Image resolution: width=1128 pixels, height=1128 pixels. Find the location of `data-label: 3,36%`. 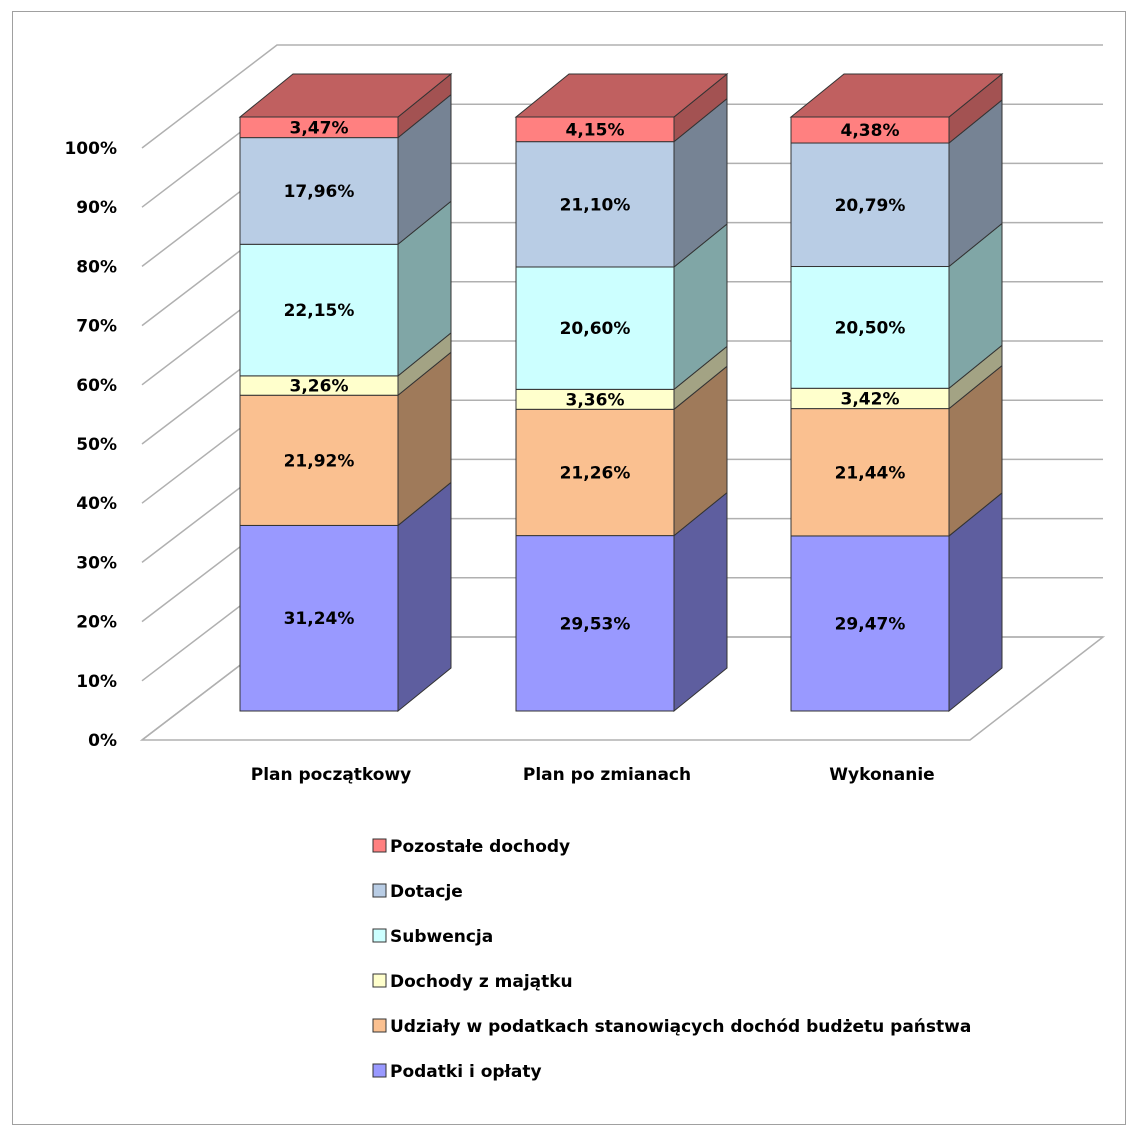

data-label: 3,36% is located at coordinates (595, 400).